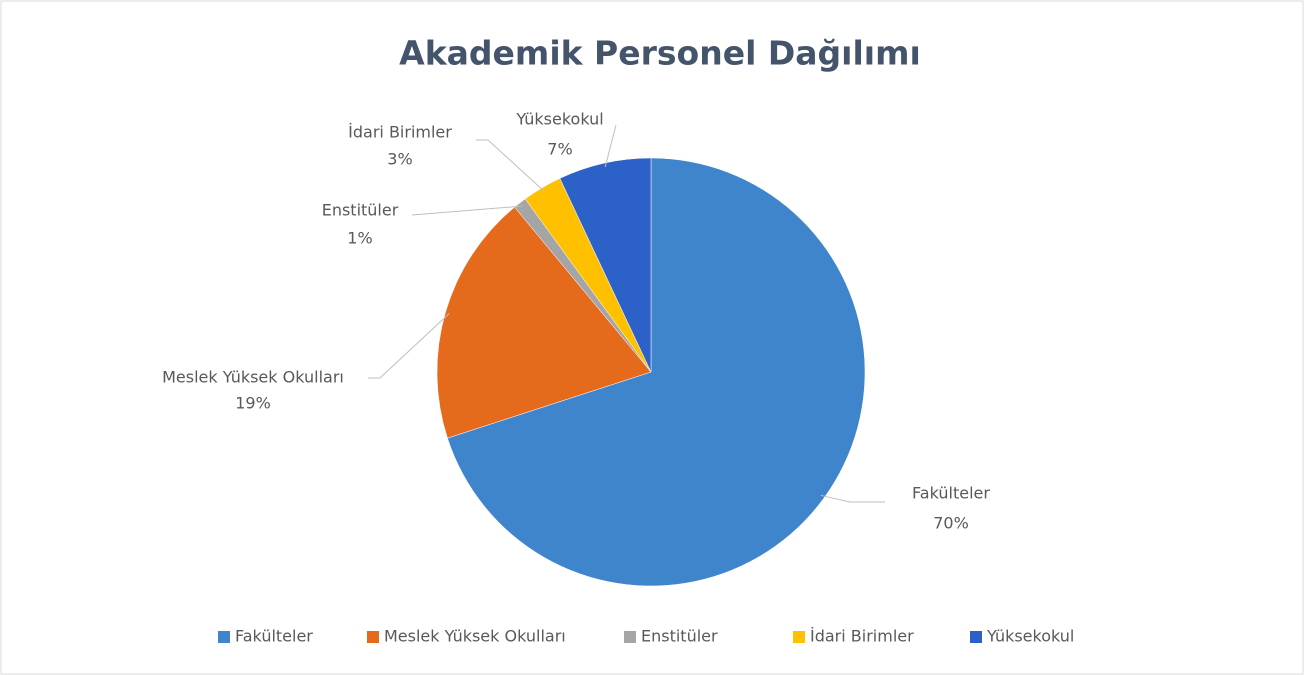 This screenshot has height=675, width=1304. I want to click on data-label-value: 1%, so click(359, 238).